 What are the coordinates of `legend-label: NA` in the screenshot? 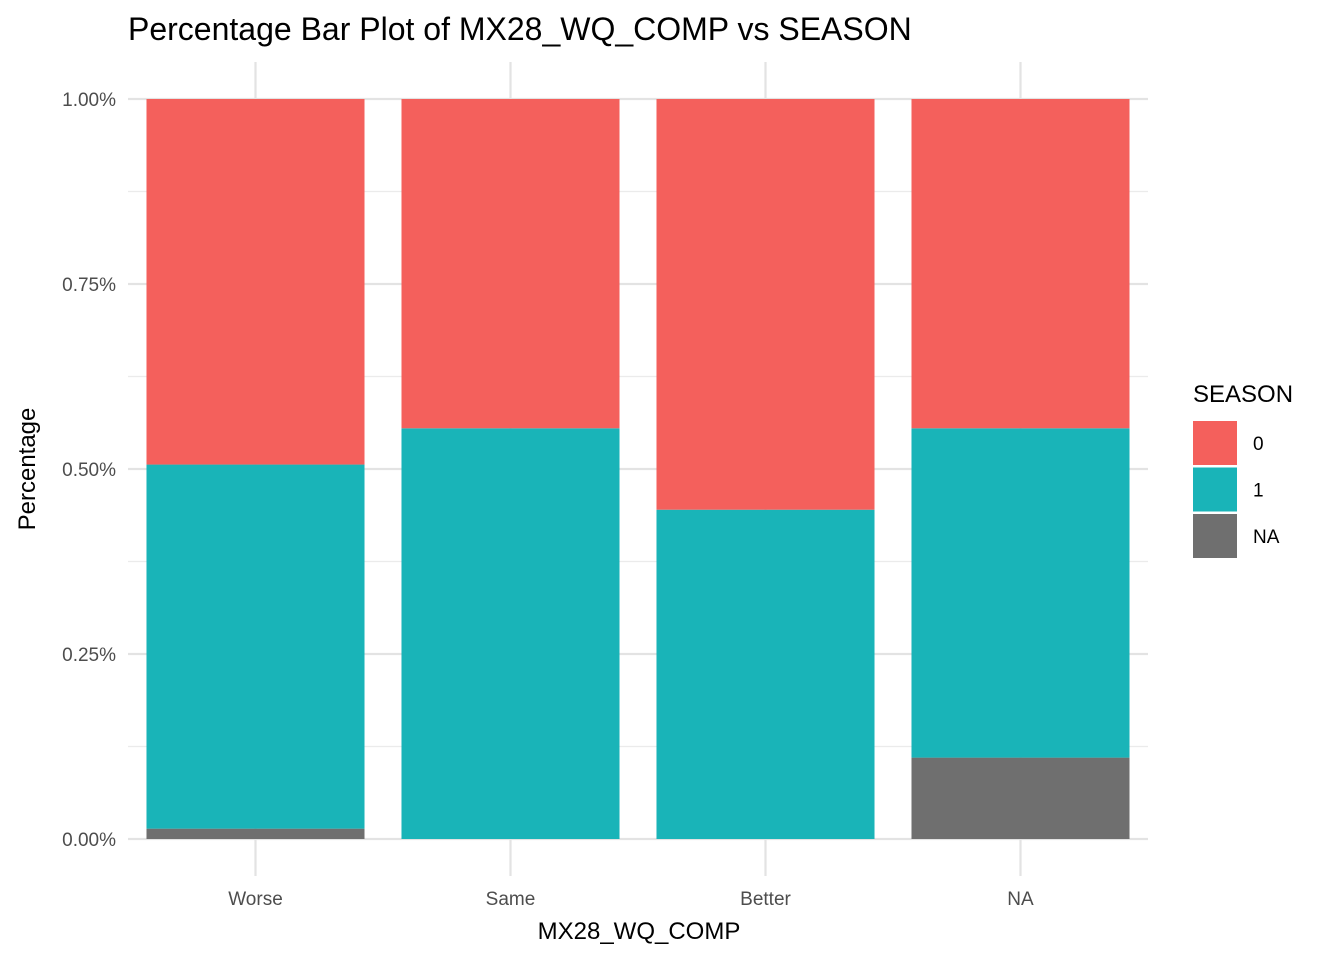 It's located at (1266, 537).